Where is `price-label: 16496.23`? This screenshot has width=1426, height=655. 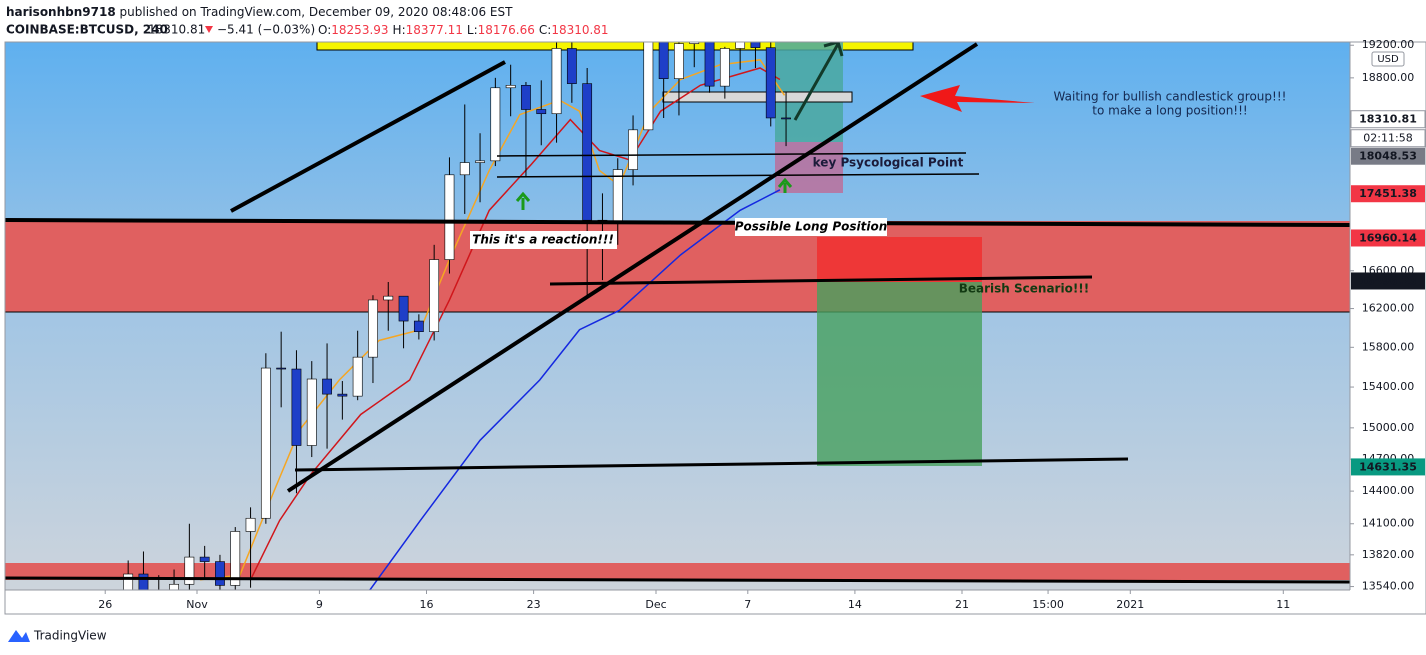 price-label: 16496.23 is located at coordinates (1388, 280).